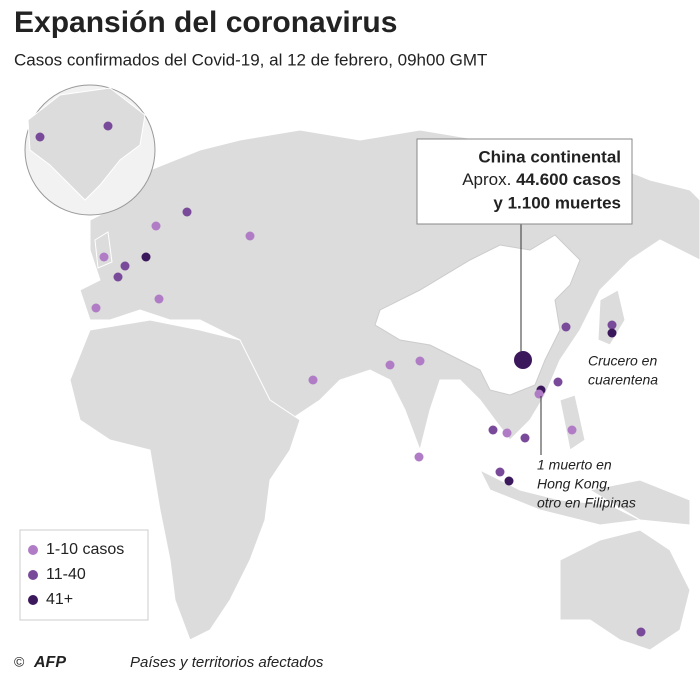 The width and height of the screenshot is (700, 687). I want to click on annotation: otro en Filipinas, so click(586, 503).